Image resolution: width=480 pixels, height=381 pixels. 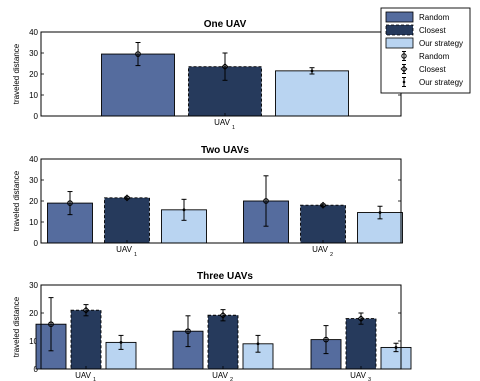 What do you see at coordinates (266, 201) in the screenshot?
I see `panel-1-series-0-point-1-marker` at bounding box center [266, 201].